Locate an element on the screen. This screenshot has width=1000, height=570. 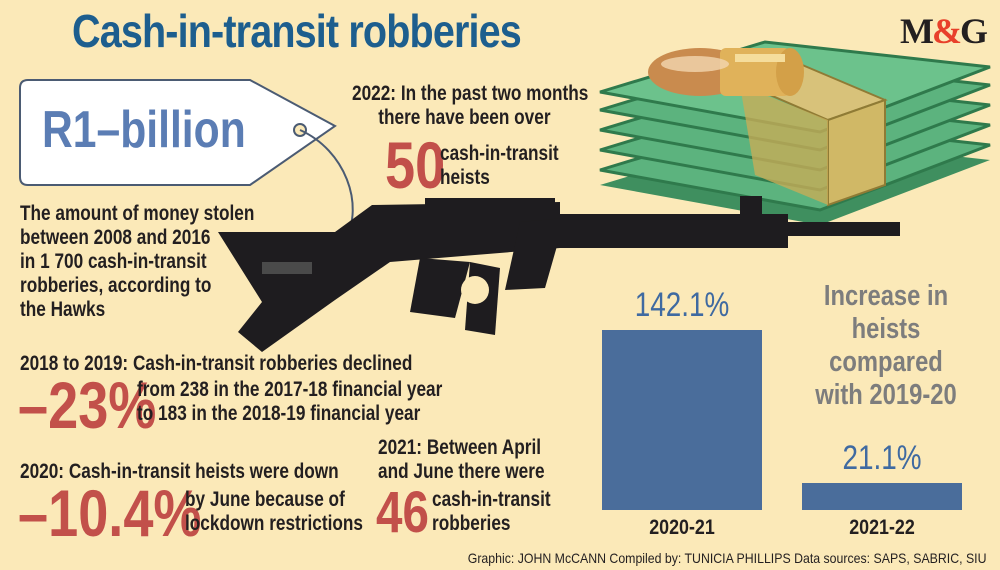
fact-2022-number: 50 is located at coordinates (415, 165).